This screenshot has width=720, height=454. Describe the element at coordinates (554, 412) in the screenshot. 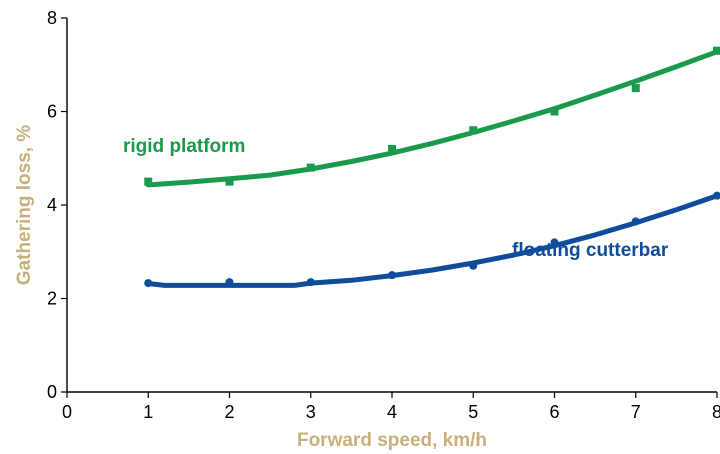

I see `x-tick-label: 6` at that location.